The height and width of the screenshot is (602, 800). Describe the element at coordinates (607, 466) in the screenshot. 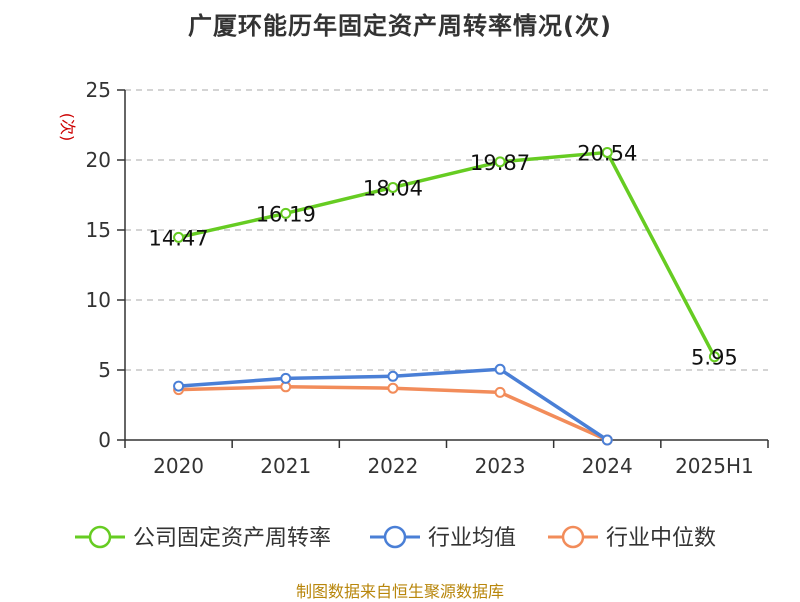

I see `x-tick-label: 2024` at that location.